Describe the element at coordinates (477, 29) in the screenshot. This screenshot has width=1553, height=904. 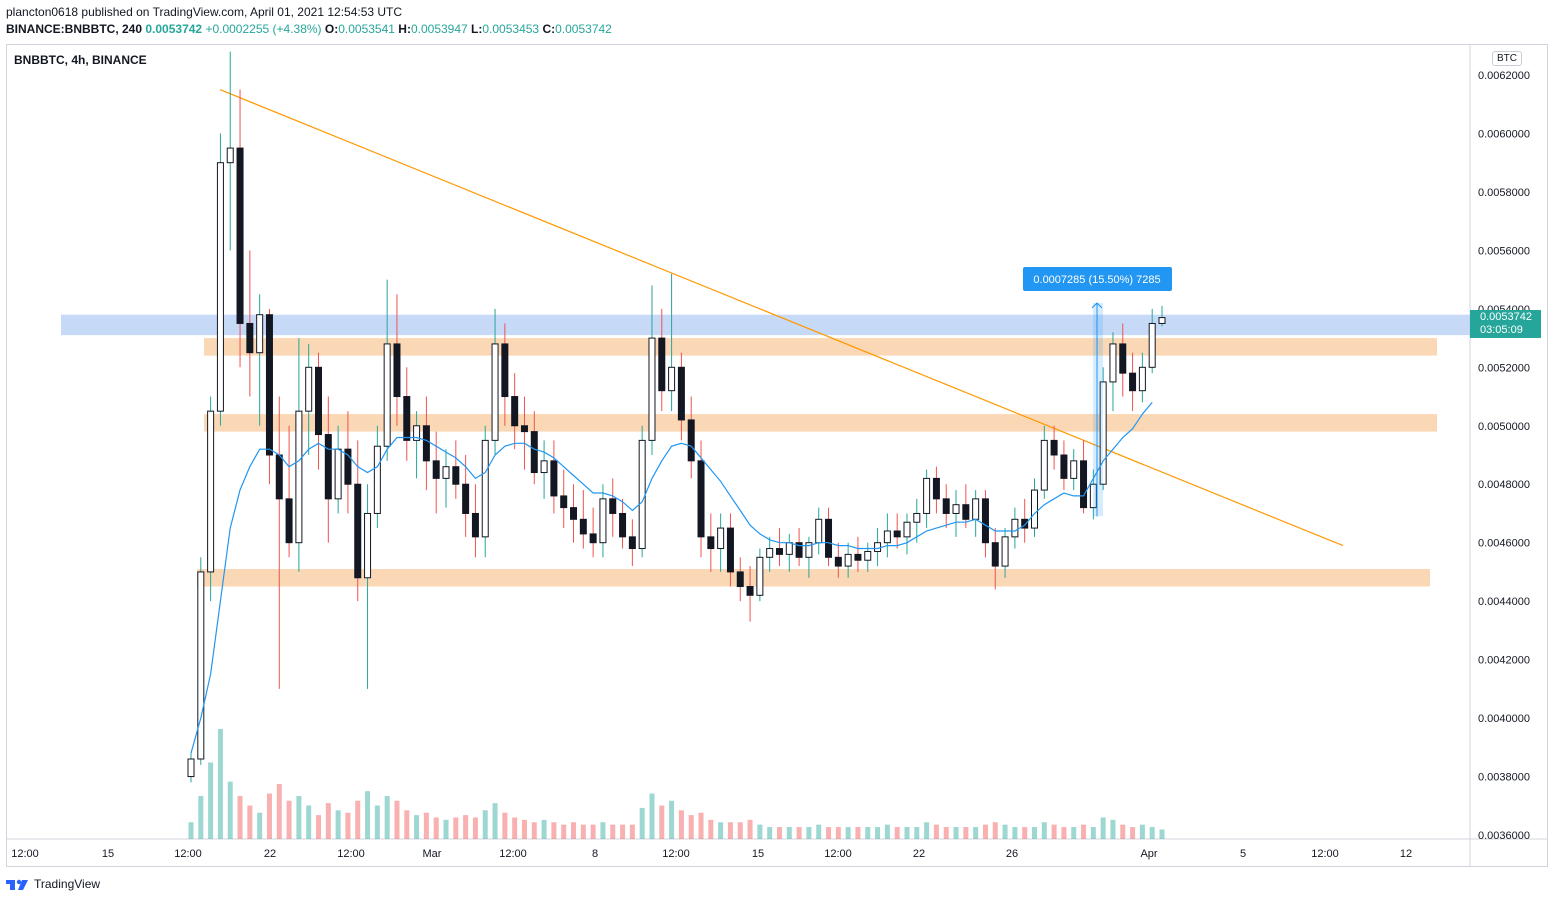
I see `low-label: L:` at that location.